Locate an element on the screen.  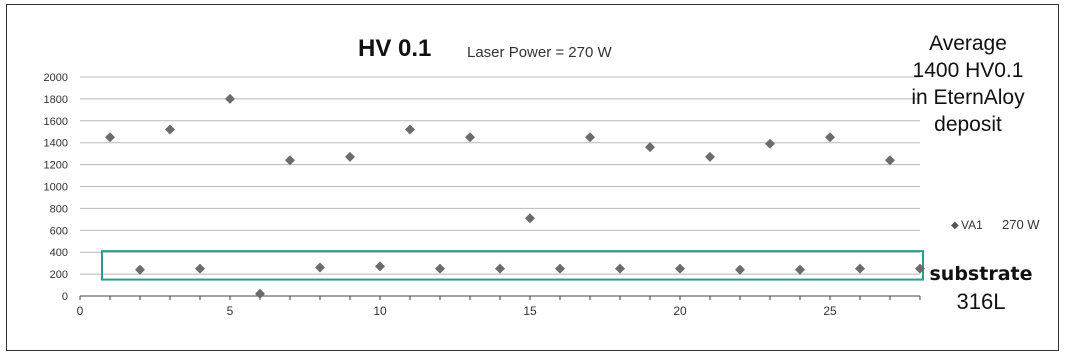
y-tick-label: 2000 is located at coordinates (56, 78).